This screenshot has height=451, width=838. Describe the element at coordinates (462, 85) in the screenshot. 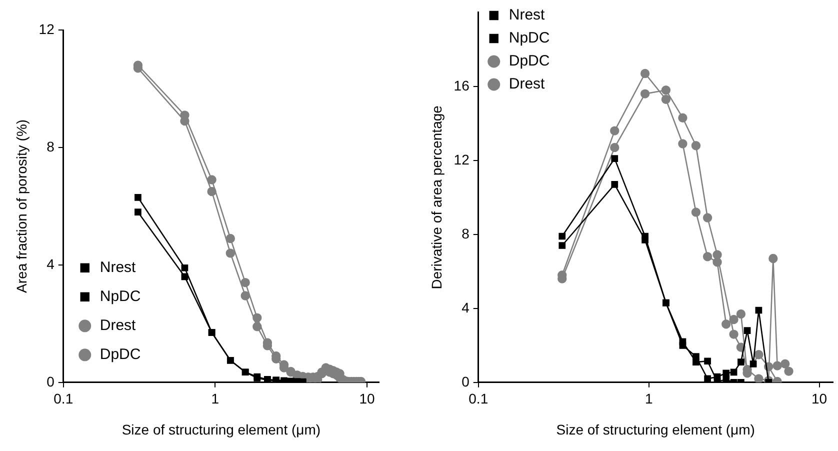

I see `y-tick-label: 16` at that location.